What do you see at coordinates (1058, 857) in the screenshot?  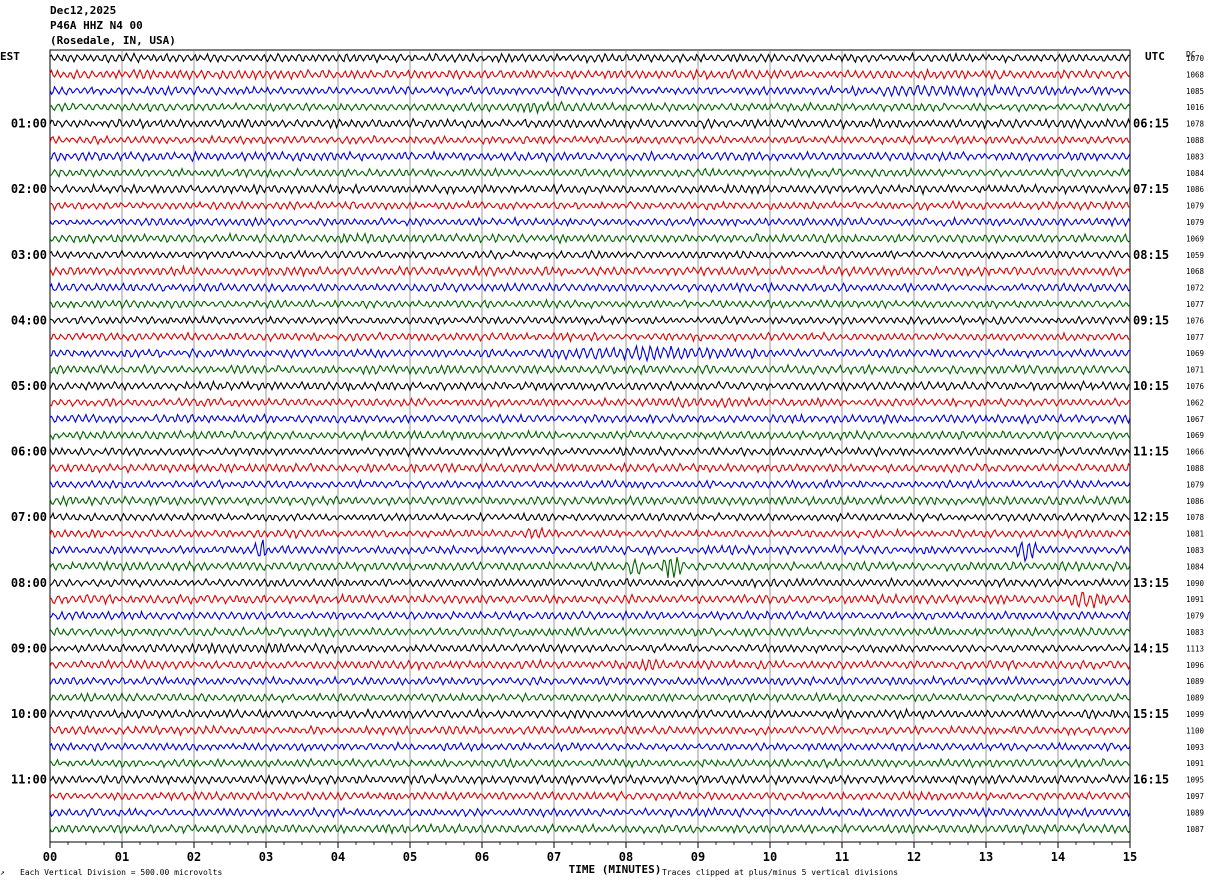 I see `x-tick-label: 14` at bounding box center [1058, 857].